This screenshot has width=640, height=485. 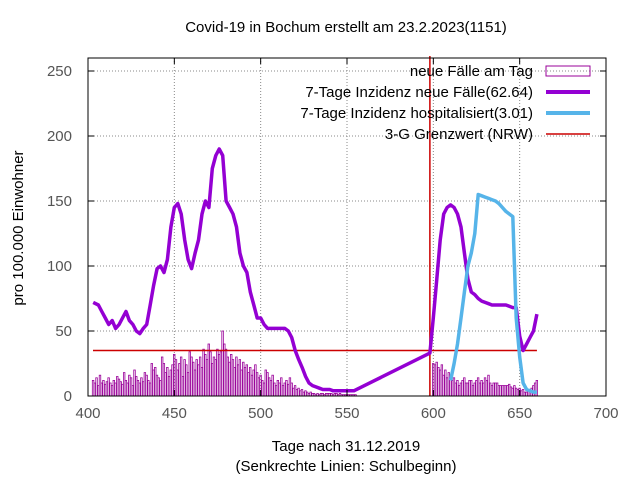 I want to click on legend-label: 7-Tage Inzidenz neue Fälle(62.64), so click(x=419, y=92).